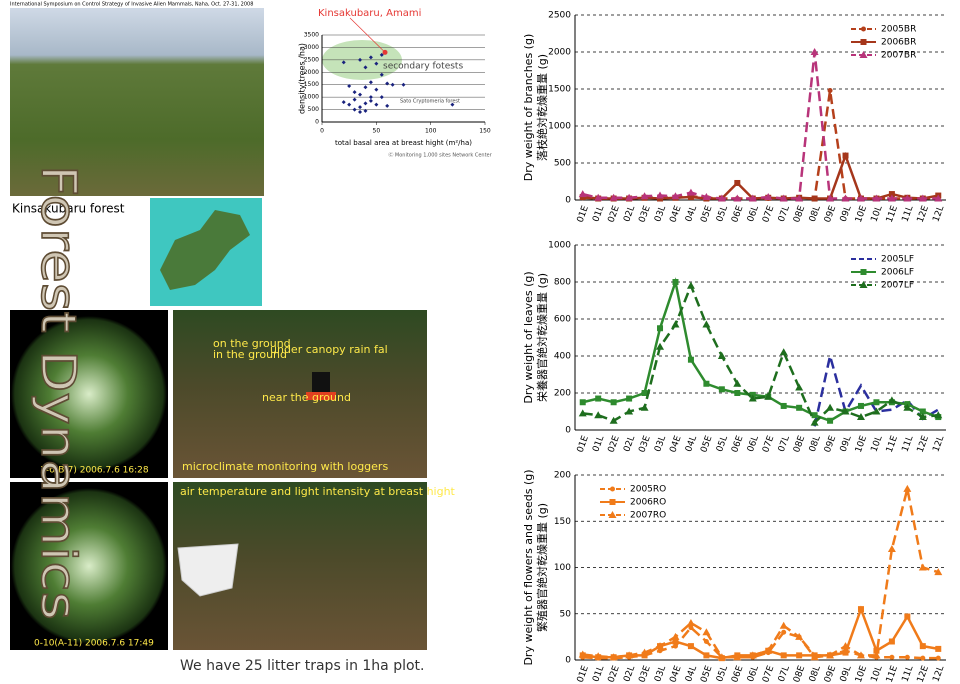 The width and height of the screenshot is (960, 684). What do you see at coordinates (846, 443) in the screenshot?
I see `x-tick-label: 09L` at bounding box center [846, 443].